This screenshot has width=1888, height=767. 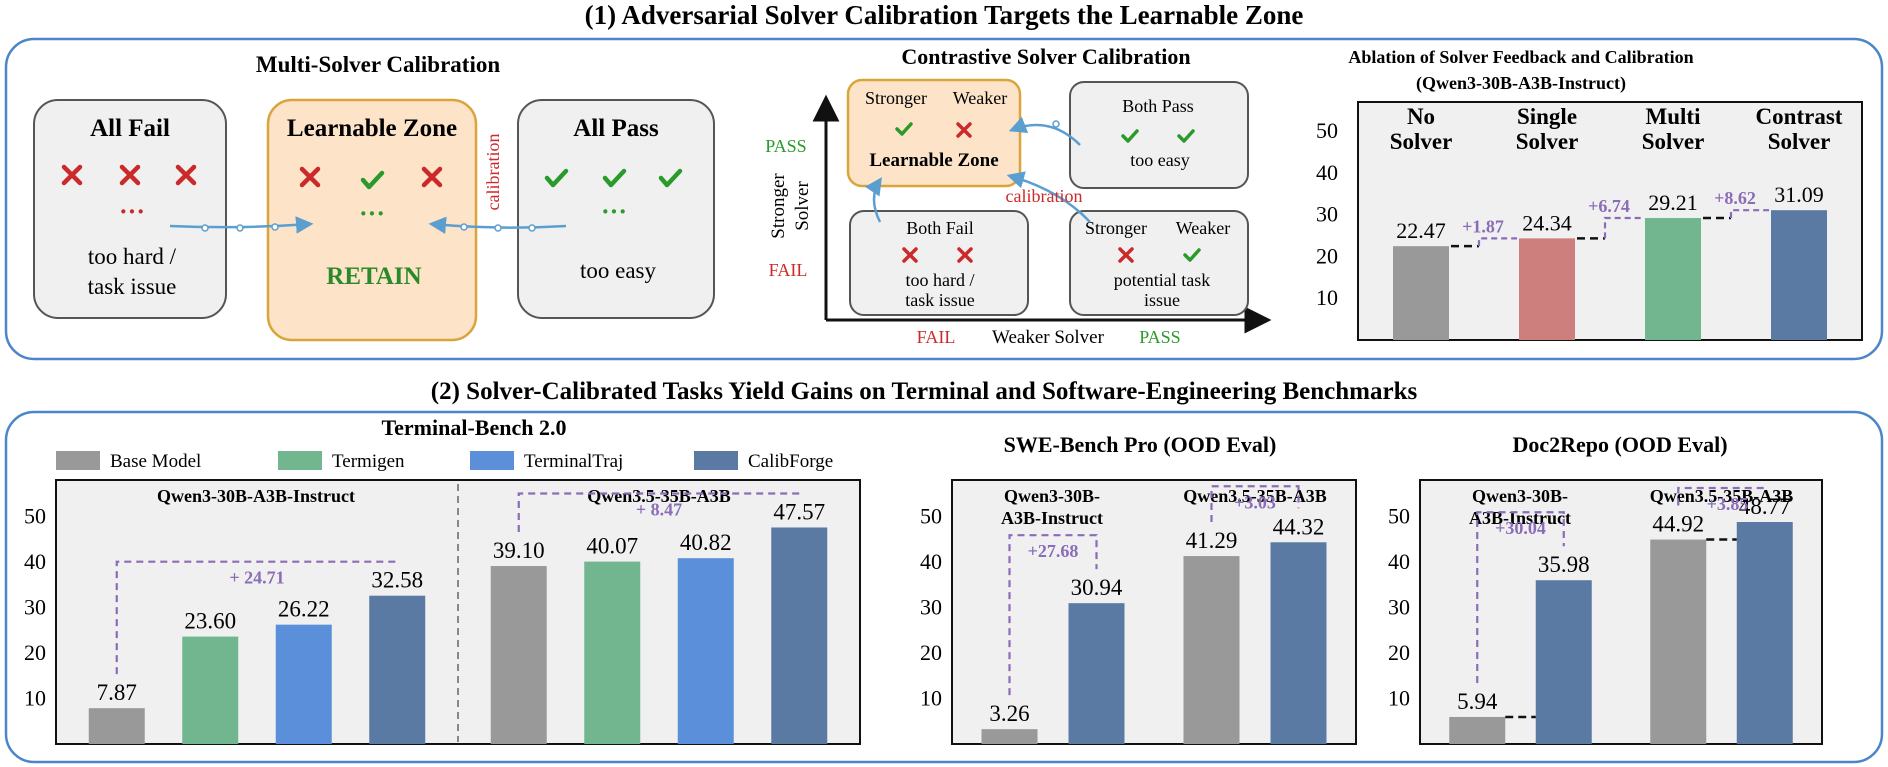 I want to click on delta-label: +8.62, so click(x=1735, y=198).